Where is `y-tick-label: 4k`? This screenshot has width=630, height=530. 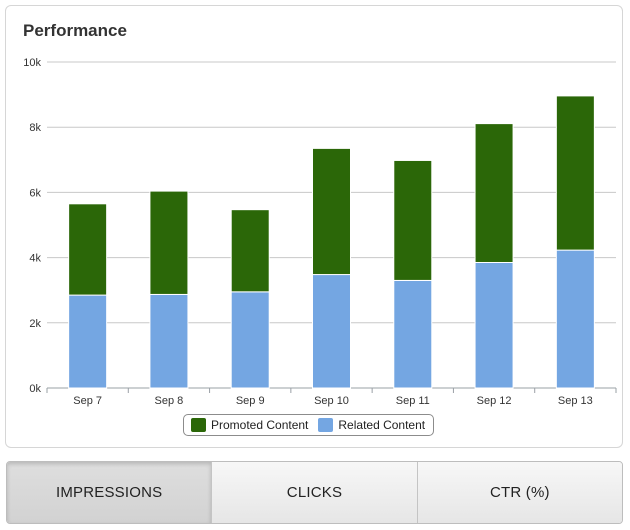
y-tick-label: 4k is located at coordinates (35, 259).